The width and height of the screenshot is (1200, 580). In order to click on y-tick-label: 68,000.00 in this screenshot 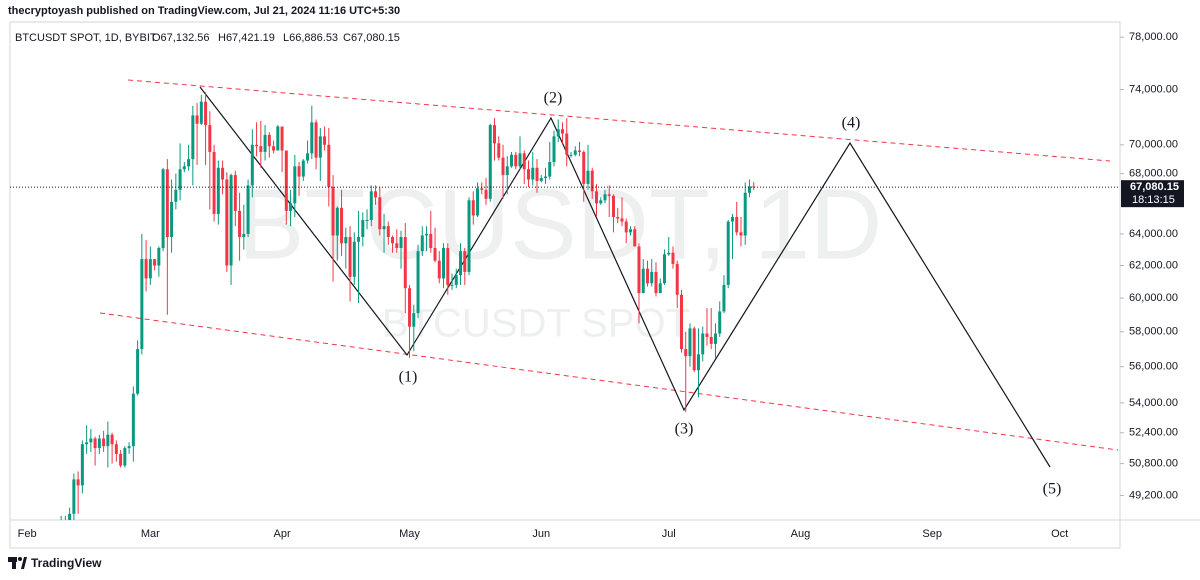, I will do `click(1153, 174)`.